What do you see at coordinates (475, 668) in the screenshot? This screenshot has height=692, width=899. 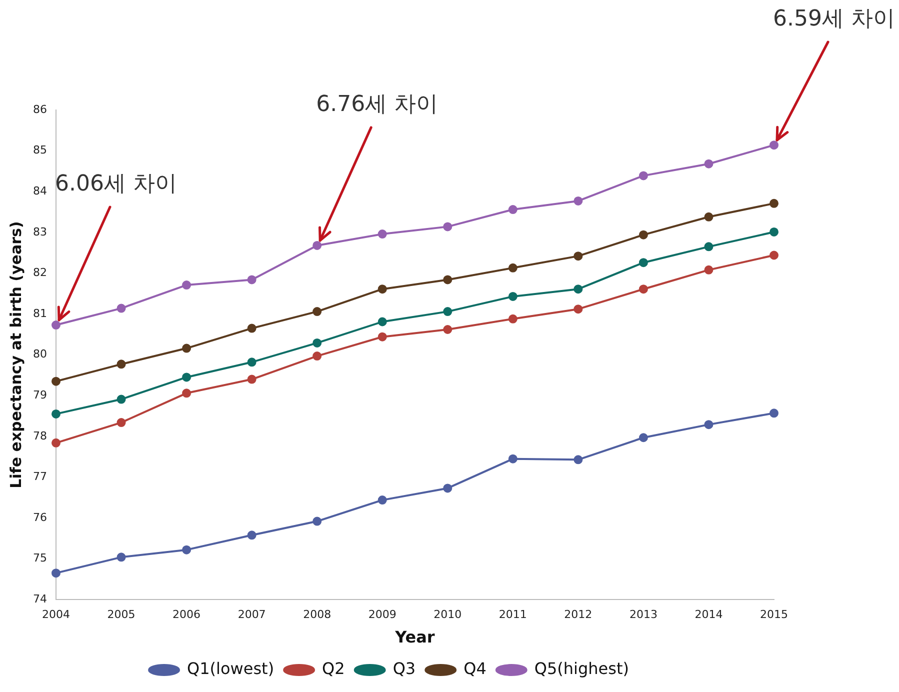 I see `legend-label: Q4` at bounding box center [475, 668].